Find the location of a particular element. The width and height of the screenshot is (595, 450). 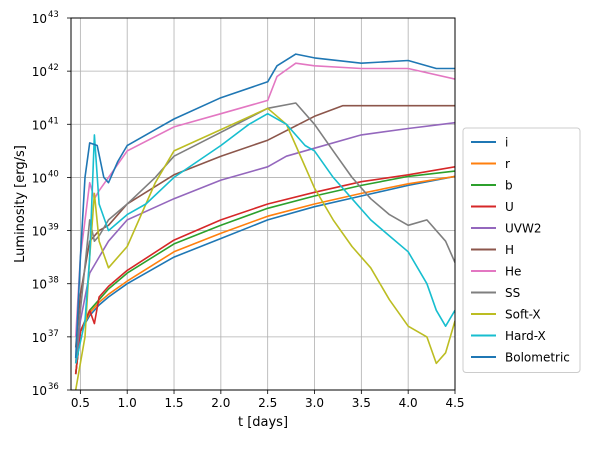

y-tick-exponent: 41 is located at coordinates (53, 121).